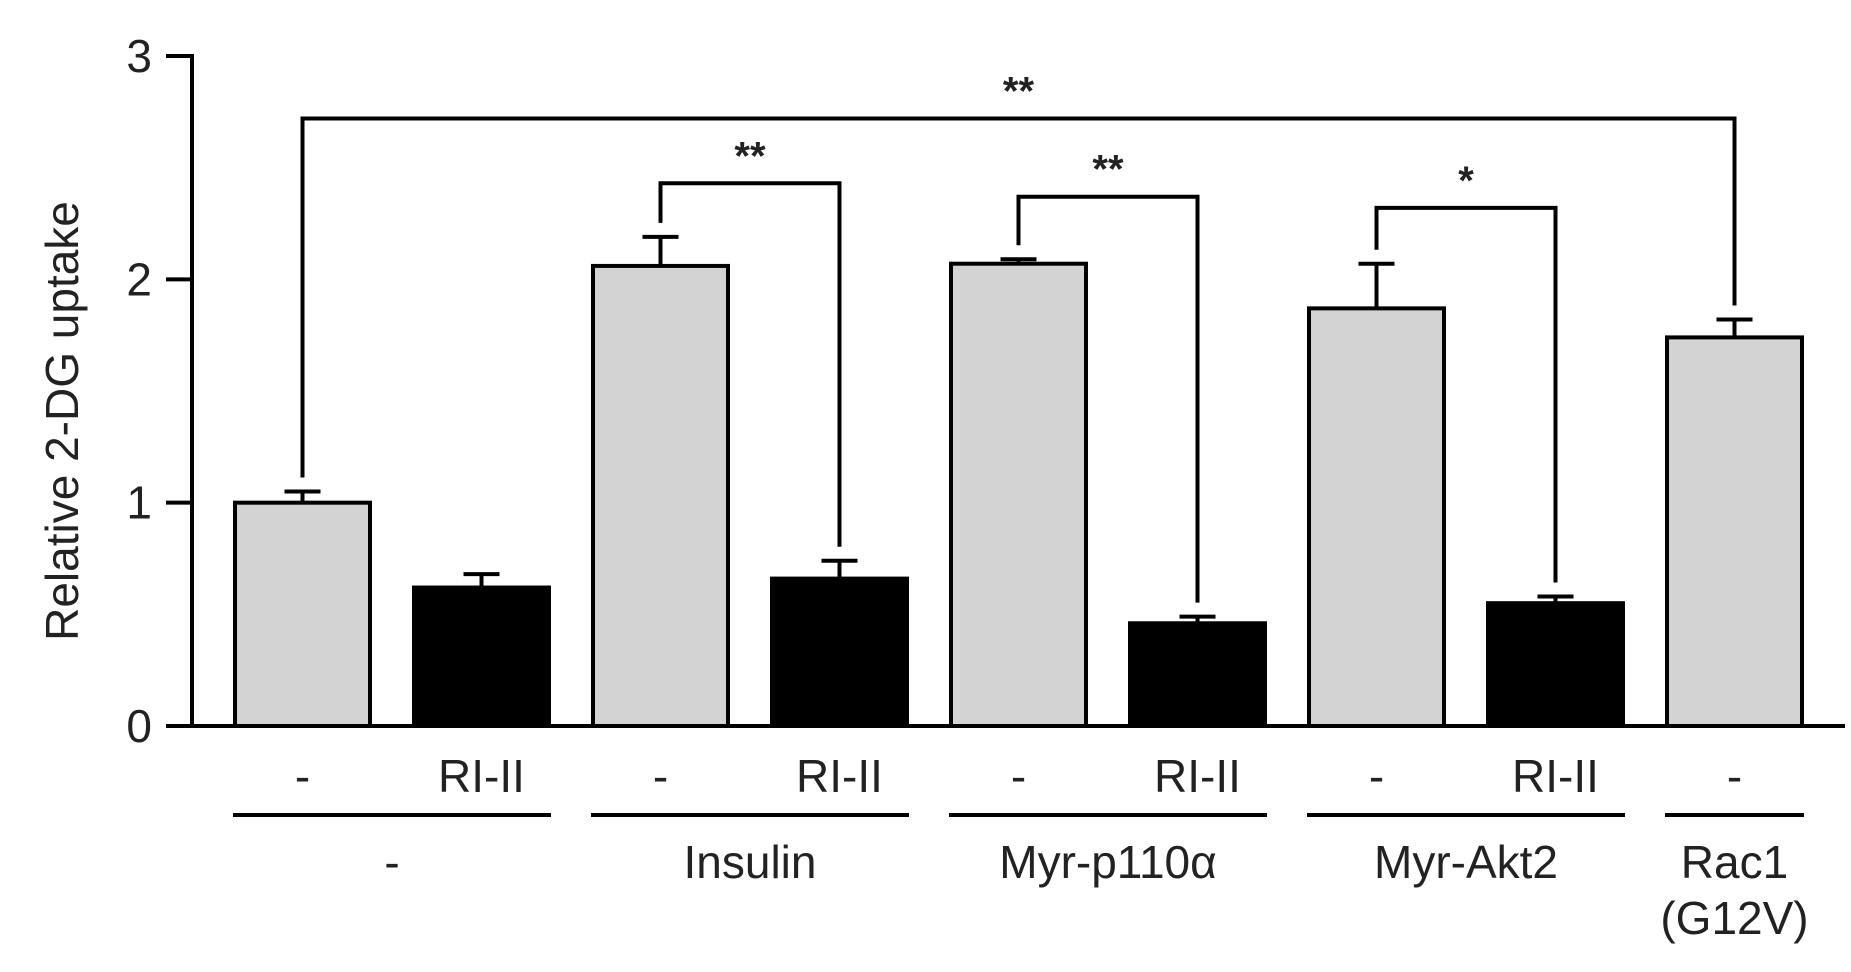 The width and height of the screenshot is (1851, 972). Describe the element at coordinates (139, 56) in the screenshot. I see `y-tick-label: 3` at that location.